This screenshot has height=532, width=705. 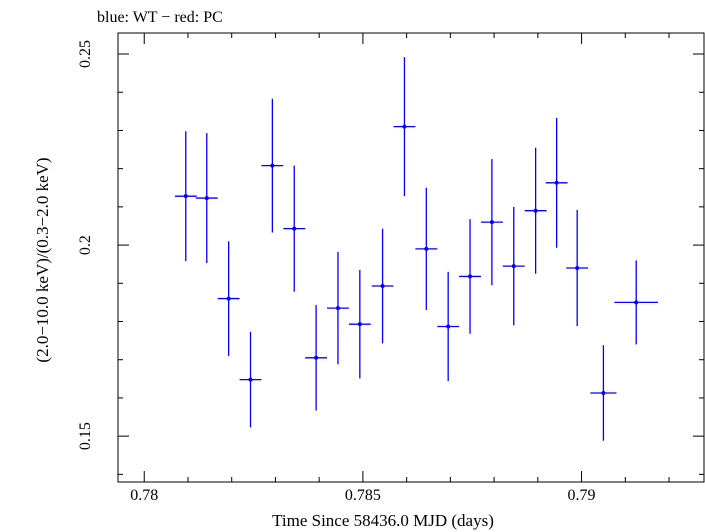 I want to click on y-axis-label: (2.0−10.0 keV)/(0.3−2.0 keV), so click(x=42, y=259).